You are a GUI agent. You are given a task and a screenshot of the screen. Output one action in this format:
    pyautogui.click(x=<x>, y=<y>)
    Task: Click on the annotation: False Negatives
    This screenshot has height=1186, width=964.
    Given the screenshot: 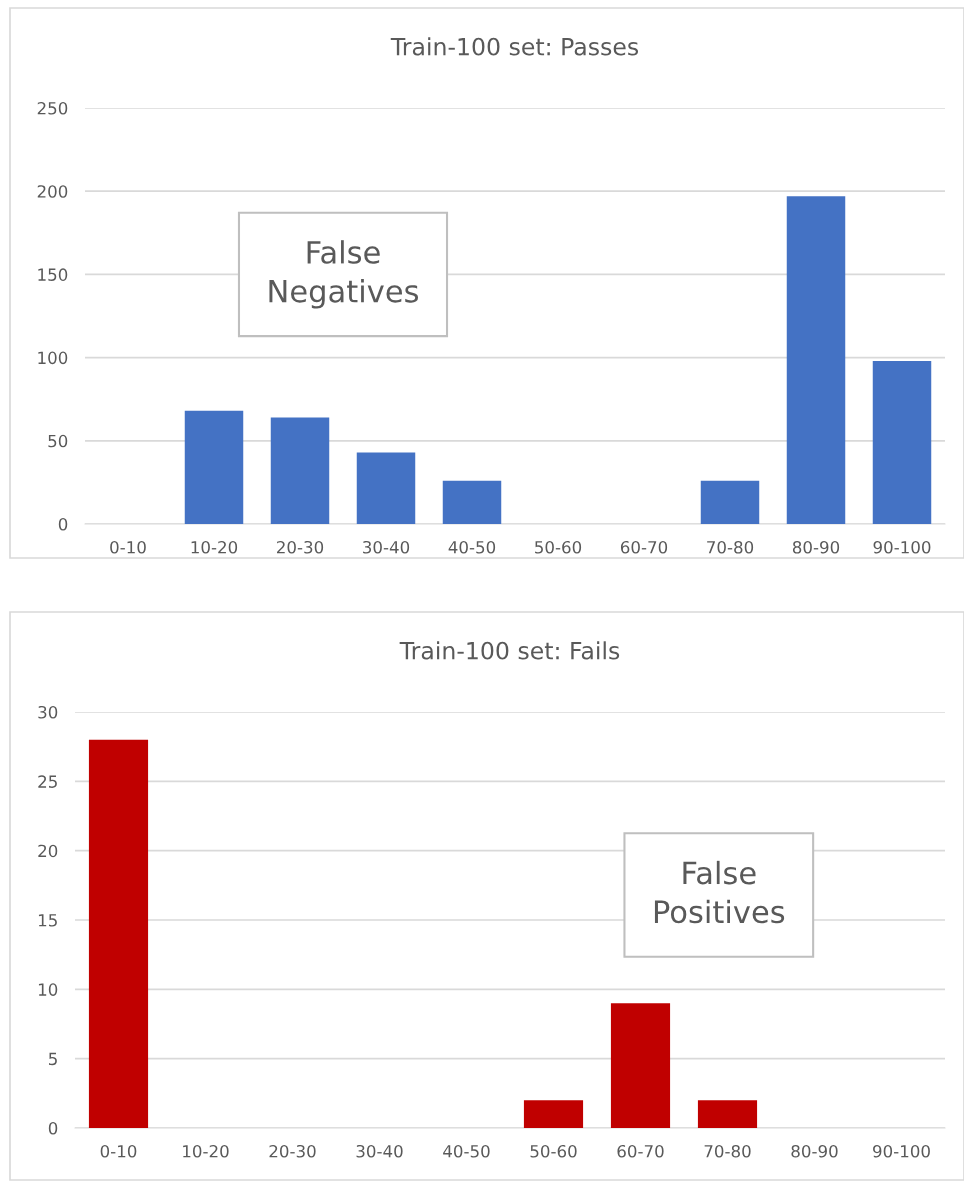 What is the action you would take?
    pyautogui.click(x=344, y=274)
    